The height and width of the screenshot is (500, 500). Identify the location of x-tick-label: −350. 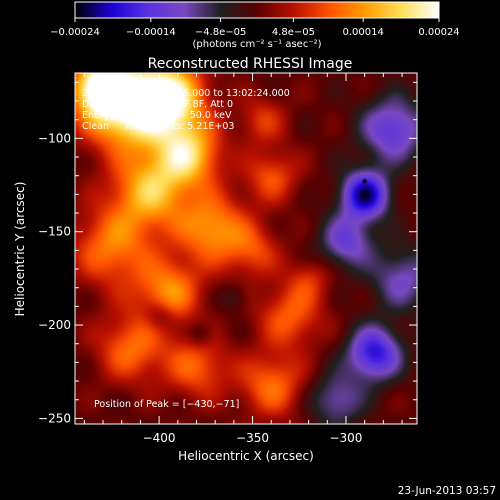
(252, 438).